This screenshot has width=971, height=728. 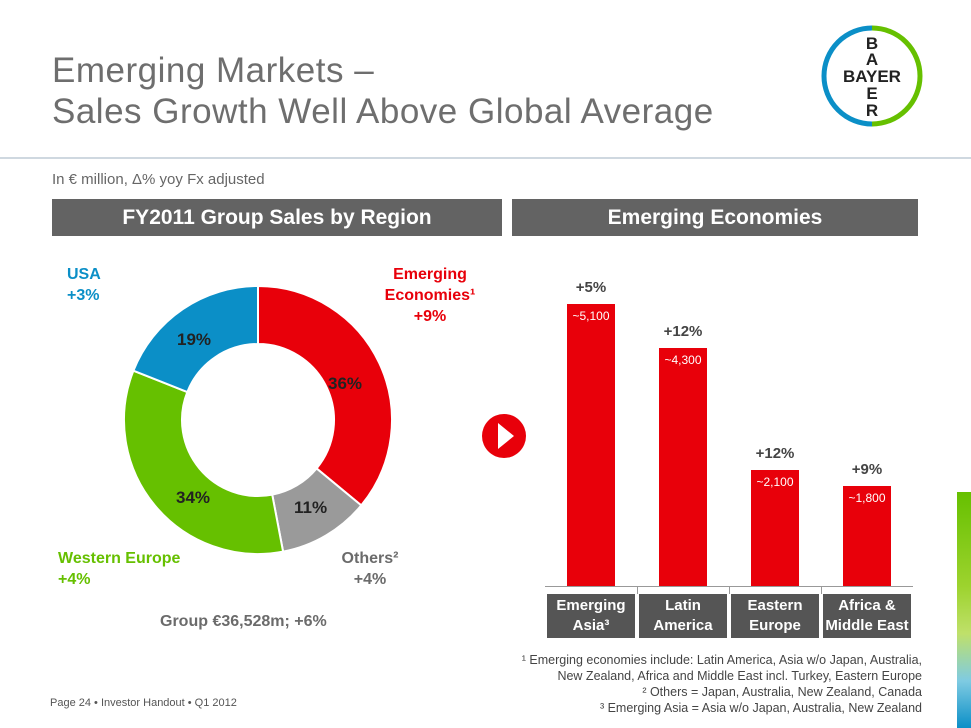 I want to click on bar-growth-label-latin-america: +12%, so click(x=683, y=331).